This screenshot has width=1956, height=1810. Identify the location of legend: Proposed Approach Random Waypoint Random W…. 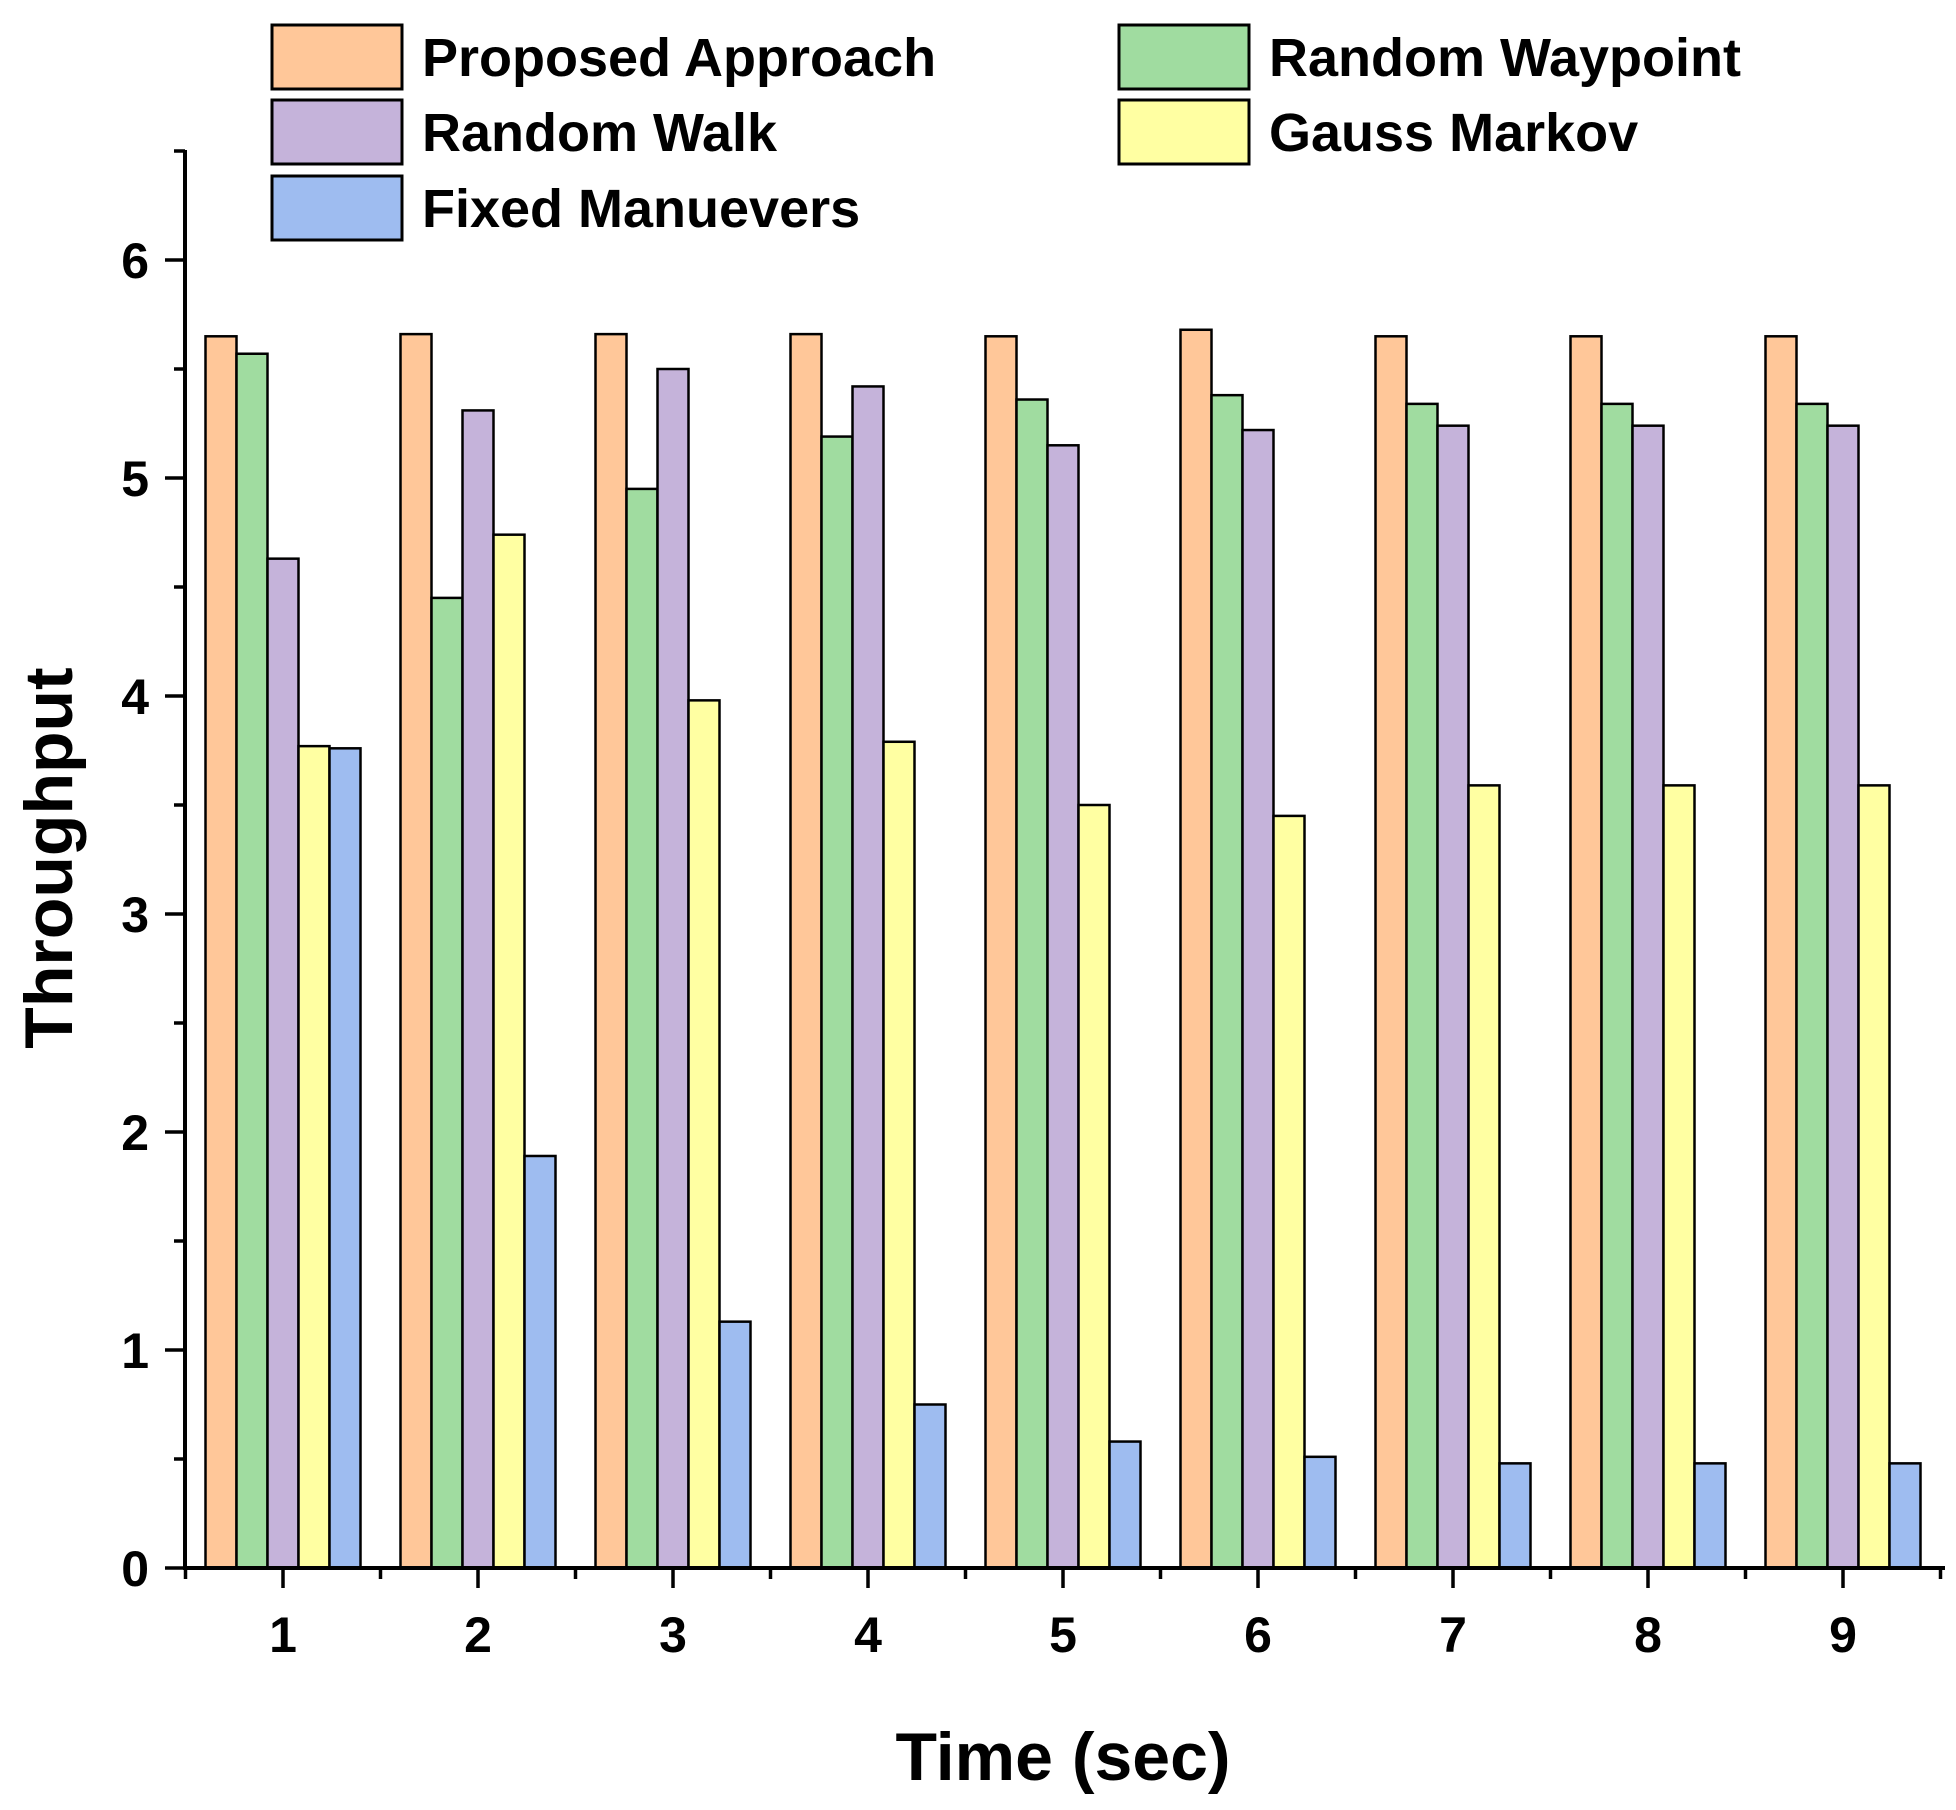
(1005, 132).